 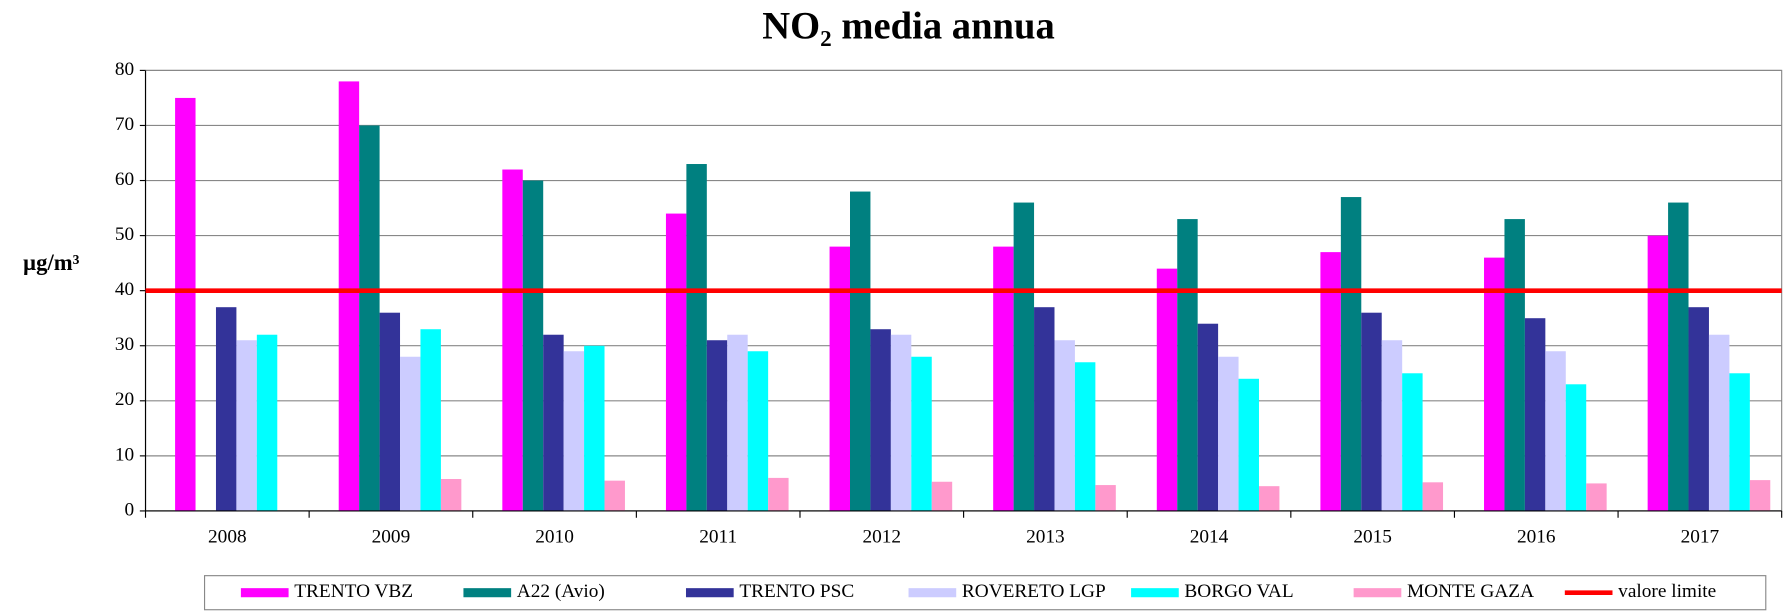 What do you see at coordinates (1667, 591) in the screenshot?
I see `legend-label: valore limite` at bounding box center [1667, 591].